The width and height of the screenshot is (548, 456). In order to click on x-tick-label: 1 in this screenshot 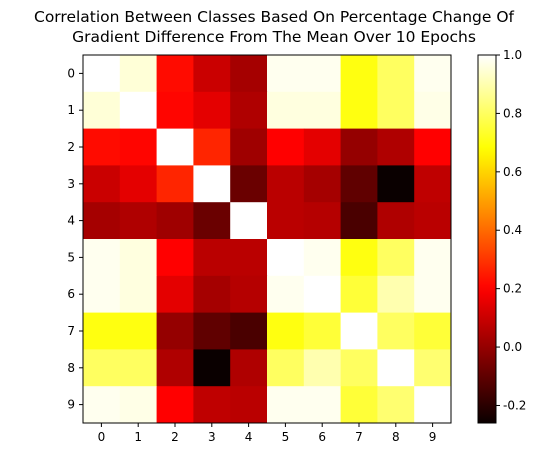, I will do `click(138, 437)`.